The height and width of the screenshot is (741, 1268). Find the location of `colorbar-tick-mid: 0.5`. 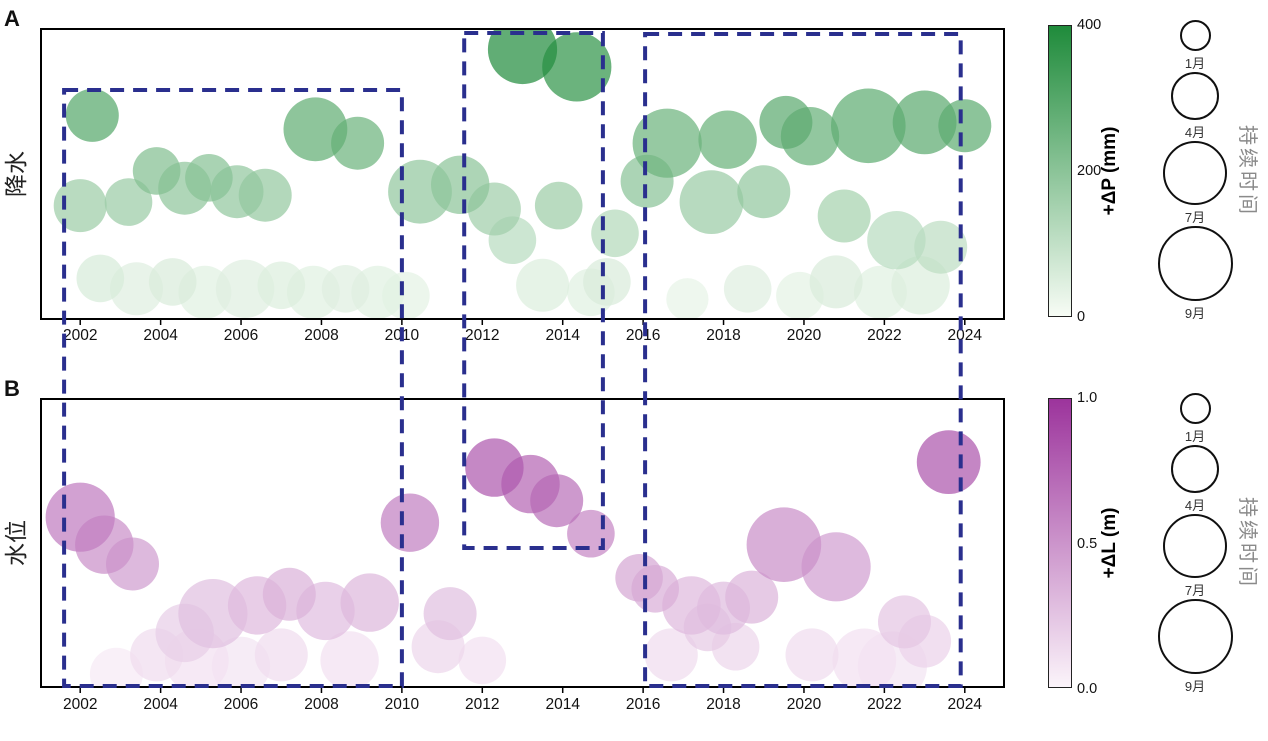

colorbar-tick-mid: 0.5 is located at coordinates (1087, 544).